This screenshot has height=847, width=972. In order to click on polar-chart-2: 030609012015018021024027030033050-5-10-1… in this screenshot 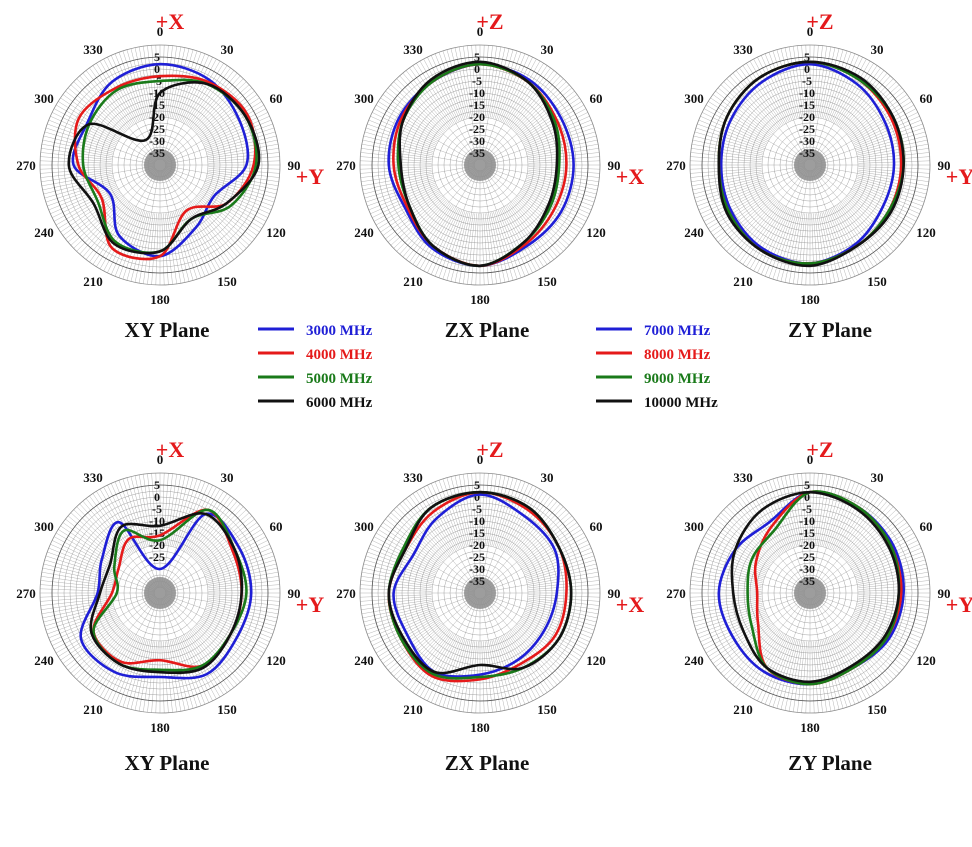, I will do `click(490, 158)`.